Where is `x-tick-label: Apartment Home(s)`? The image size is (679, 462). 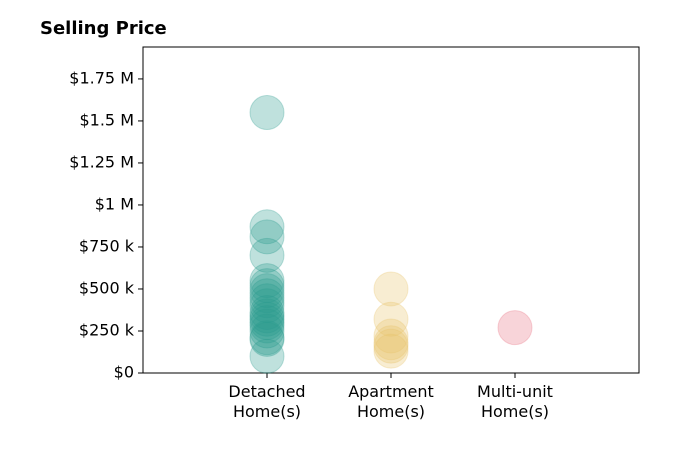
x-tick-label: Apartment Home(s) is located at coordinates (391, 401).